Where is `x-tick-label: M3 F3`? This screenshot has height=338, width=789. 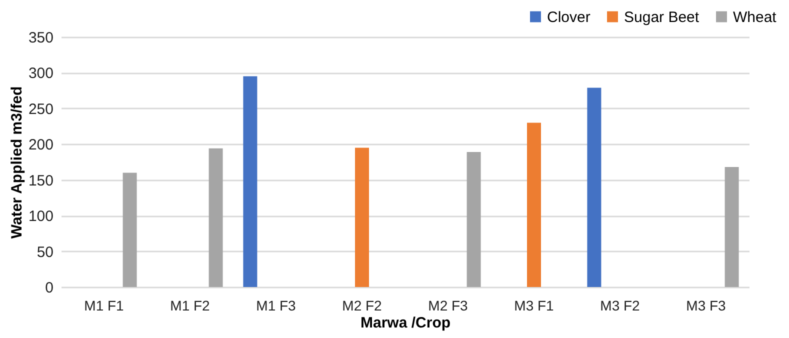
x-tick-label: M3 F3 is located at coordinates (706, 306).